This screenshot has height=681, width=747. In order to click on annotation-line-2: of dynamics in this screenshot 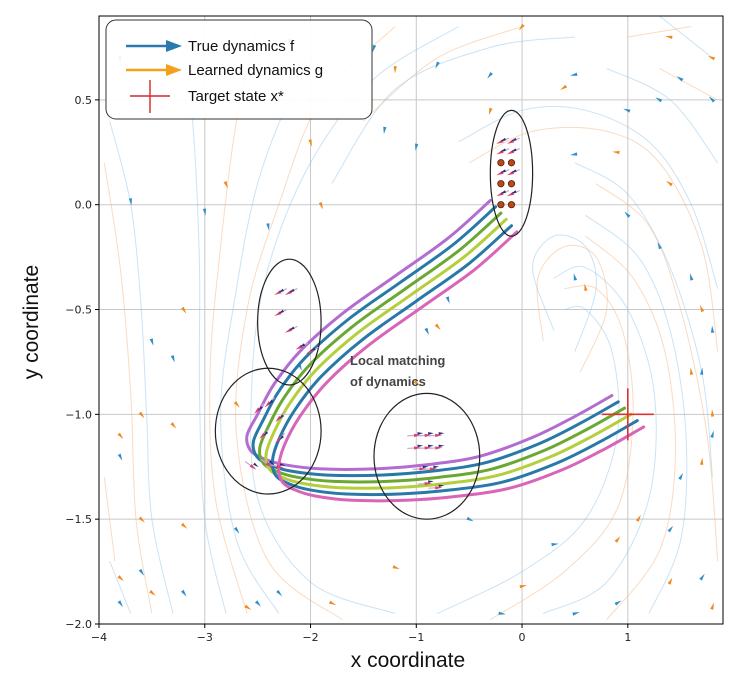, I will do `click(388, 381)`.